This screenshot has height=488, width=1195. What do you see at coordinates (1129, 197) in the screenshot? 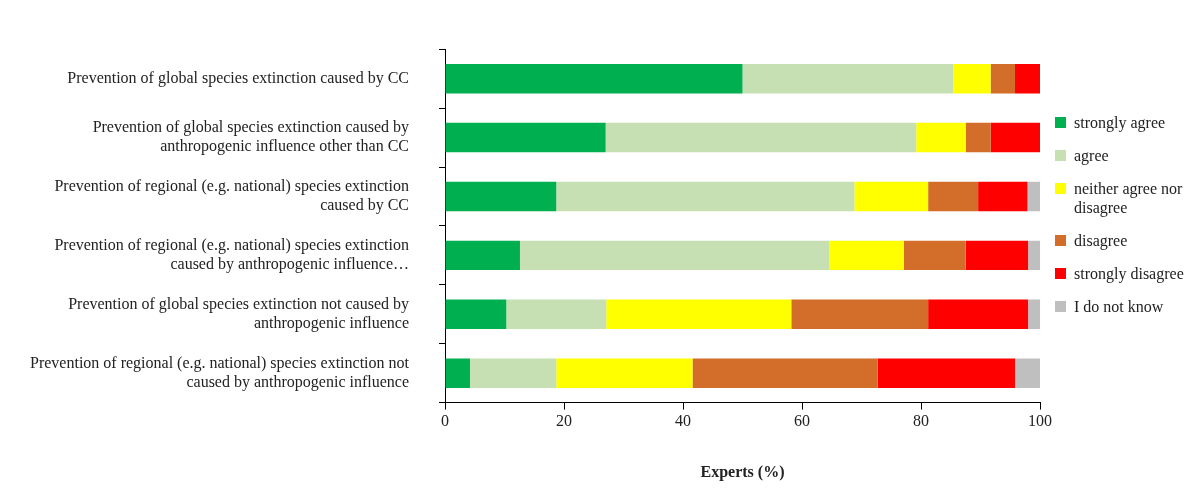
I see `legend-label: neither agree nor disagree` at bounding box center [1129, 197].